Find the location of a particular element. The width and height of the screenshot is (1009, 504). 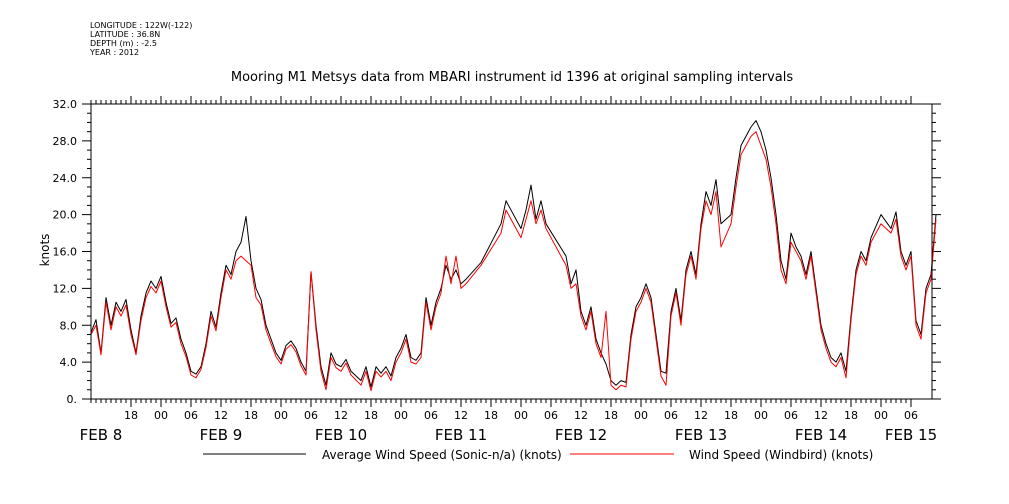

latitude-label: LATITUDE : 36.8N is located at coordinates (125, 34).